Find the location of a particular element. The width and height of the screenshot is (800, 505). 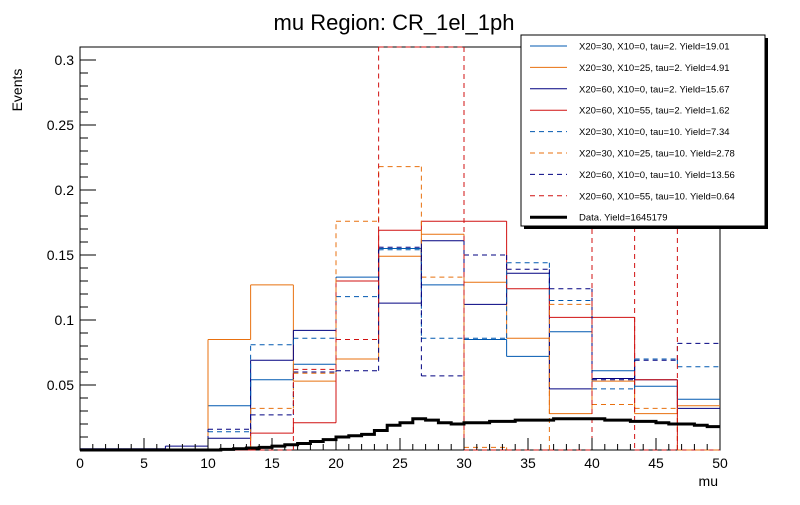

x-tick-label: 30 is located at coordinates (464, 463).